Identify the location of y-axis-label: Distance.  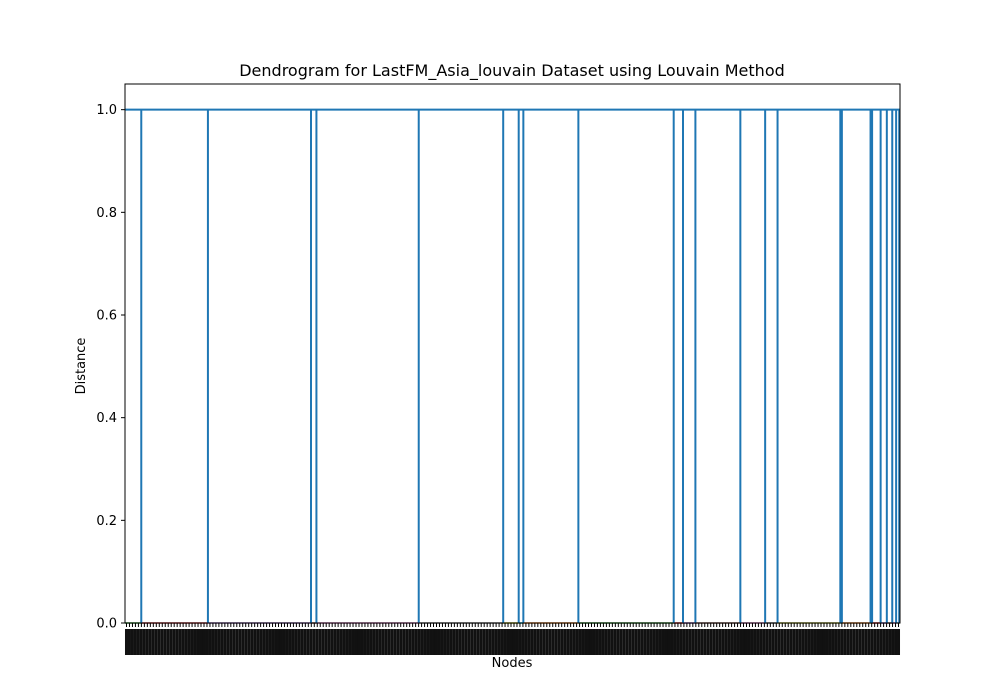
(81, 366).